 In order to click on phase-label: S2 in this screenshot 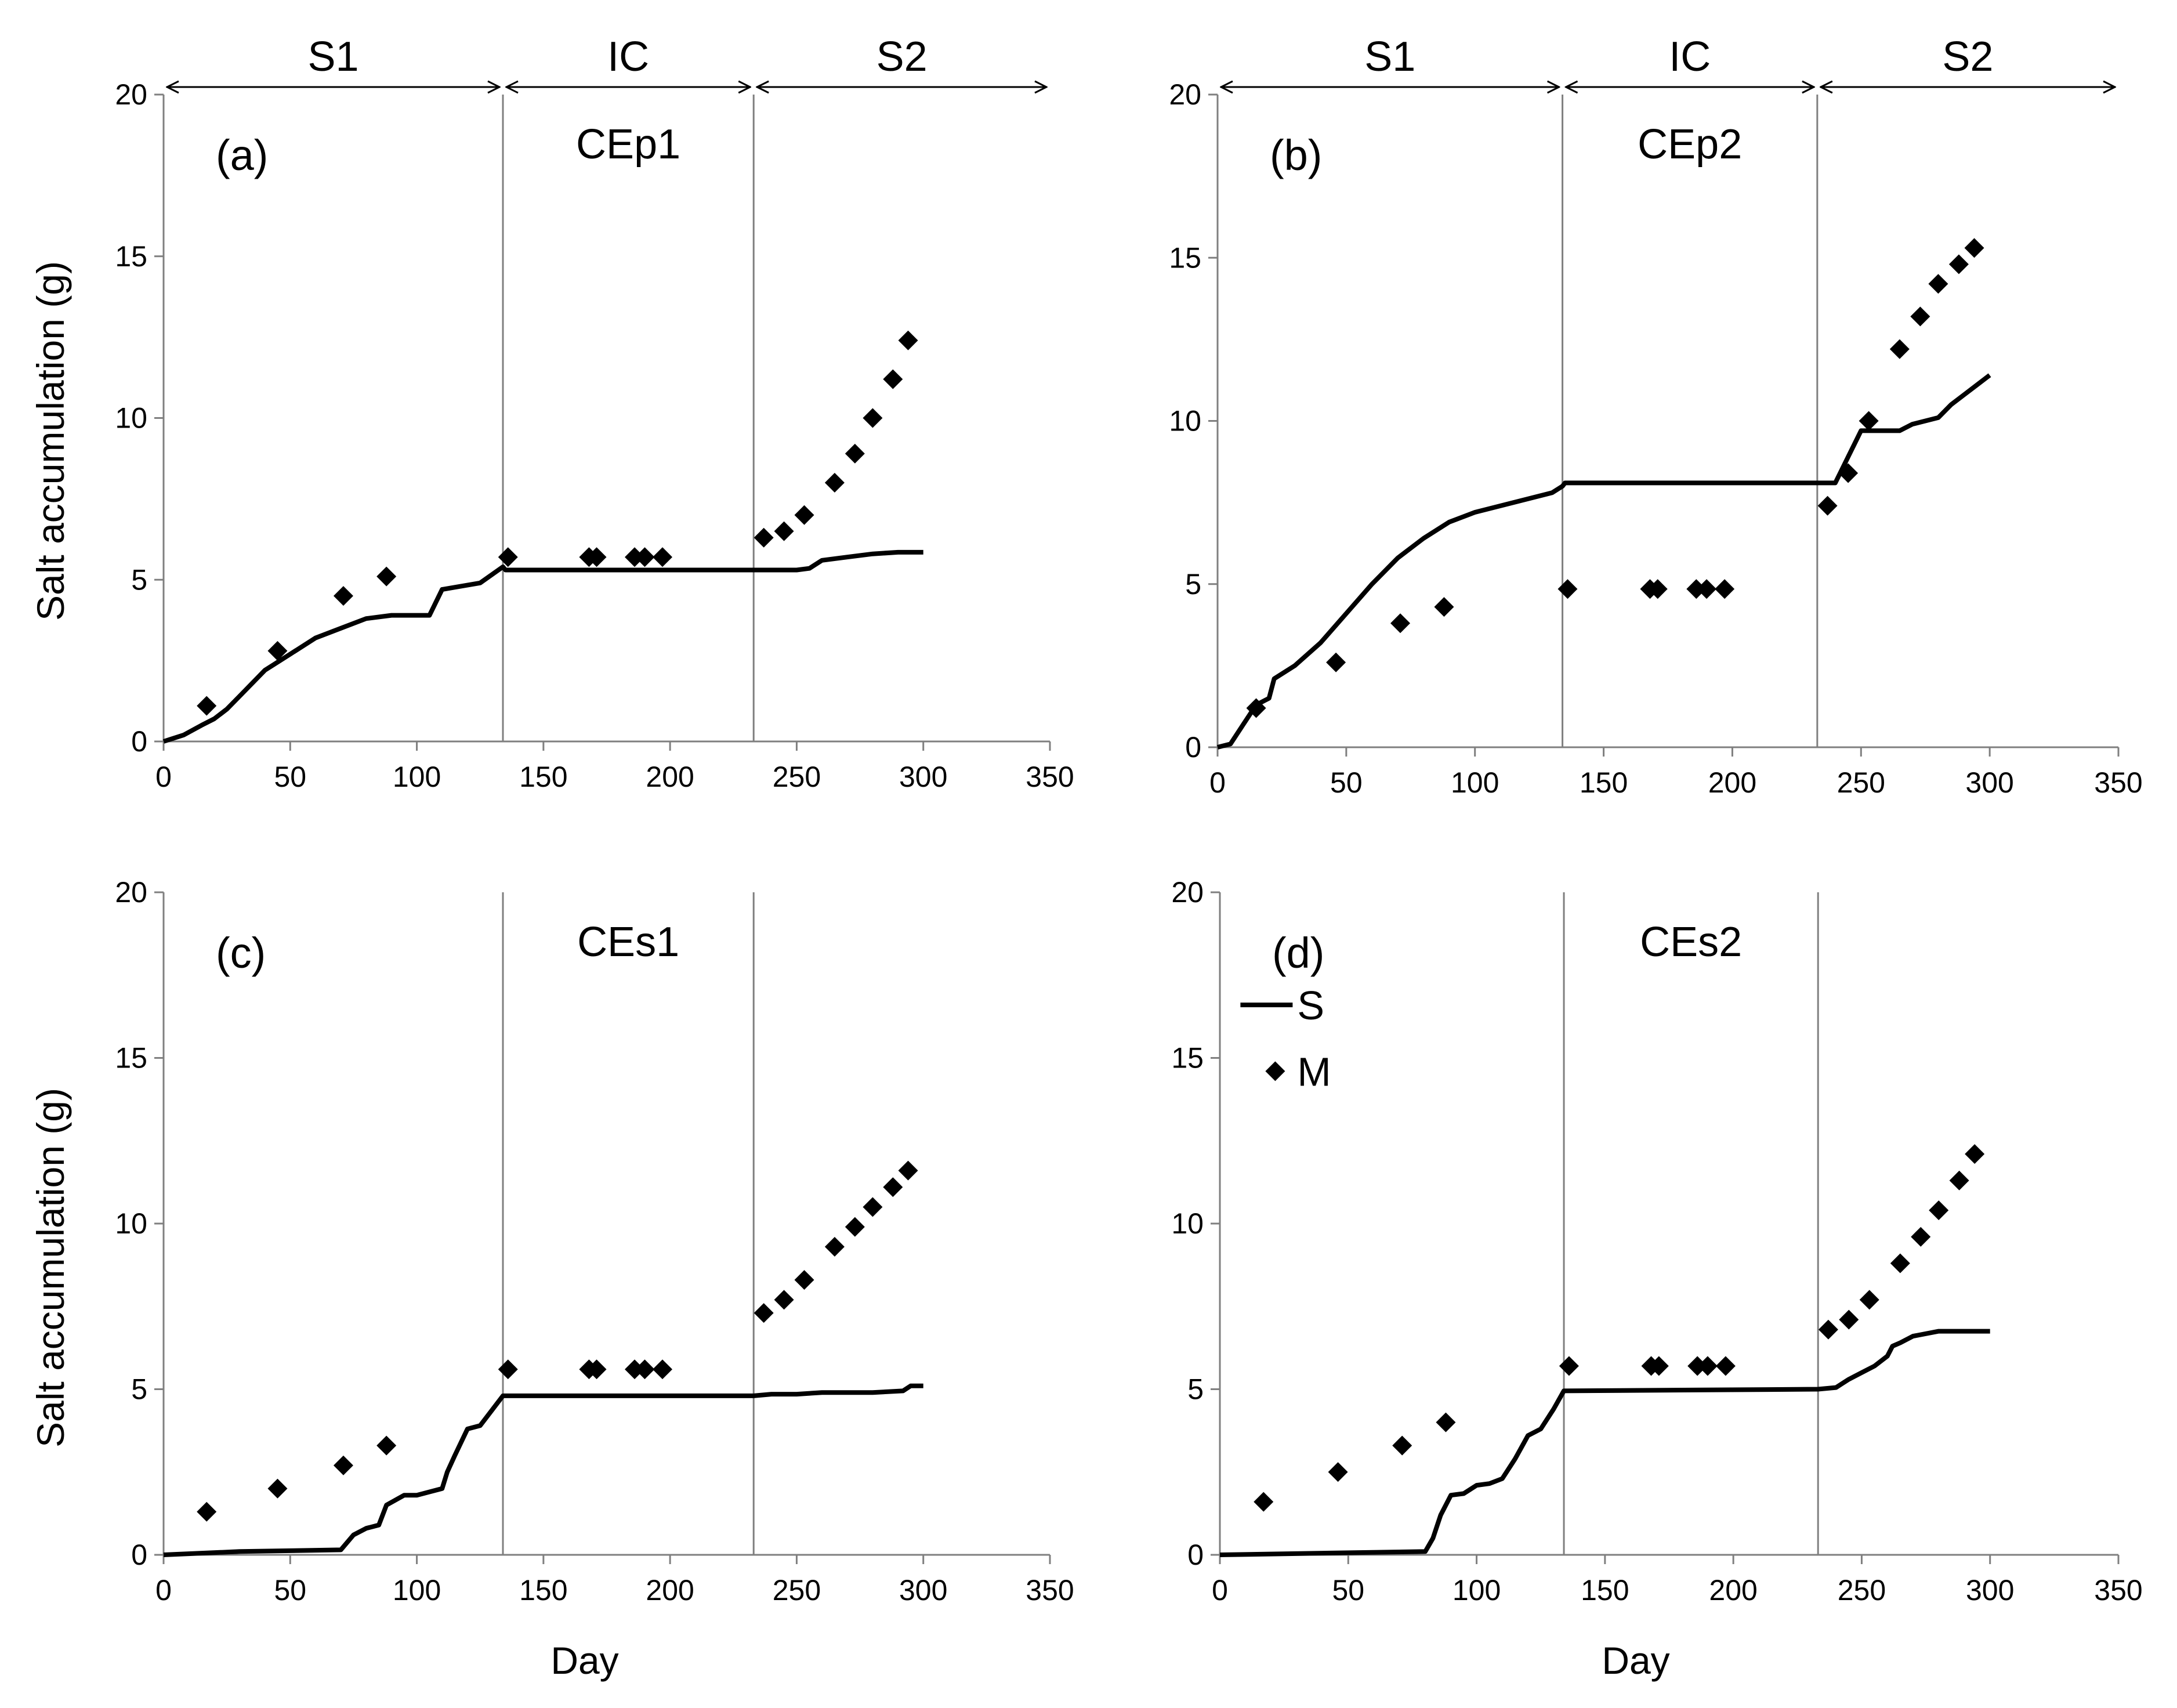, I will do `click(1967, 57)`.